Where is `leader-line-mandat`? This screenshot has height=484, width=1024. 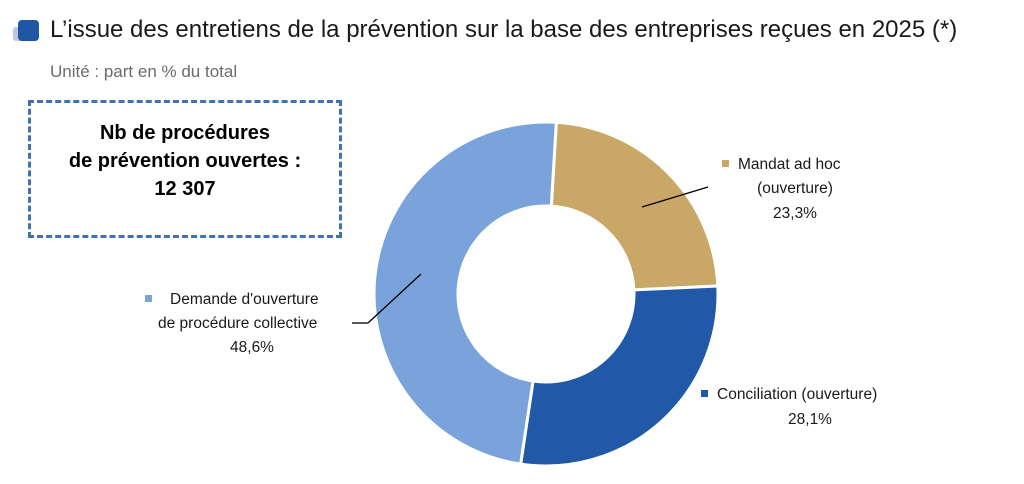 leader-line-mandat is located at coordinates (675, 197).